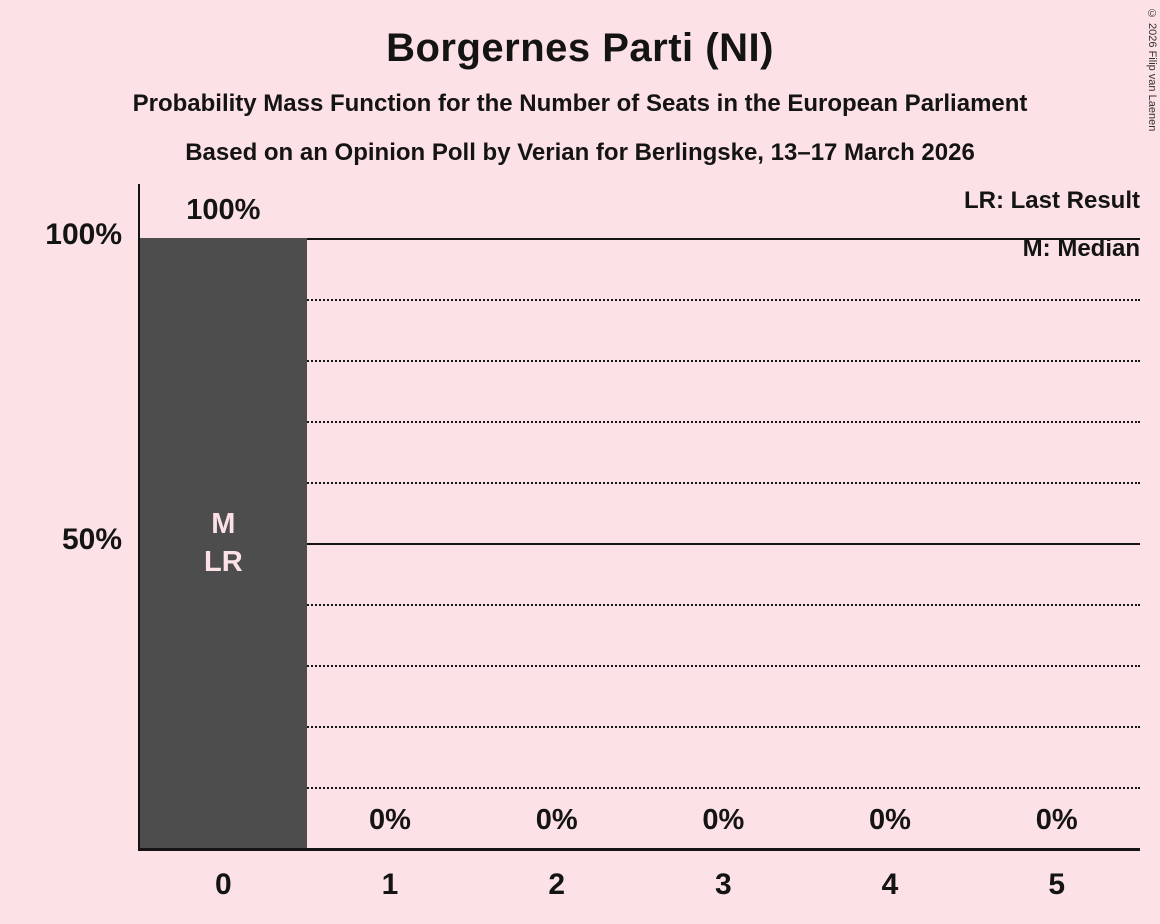 The height and width of the screenshot is (924, 1160). I want to click on copyright-notice: © 2026 Filip van Laenen, so click(1152, 70).